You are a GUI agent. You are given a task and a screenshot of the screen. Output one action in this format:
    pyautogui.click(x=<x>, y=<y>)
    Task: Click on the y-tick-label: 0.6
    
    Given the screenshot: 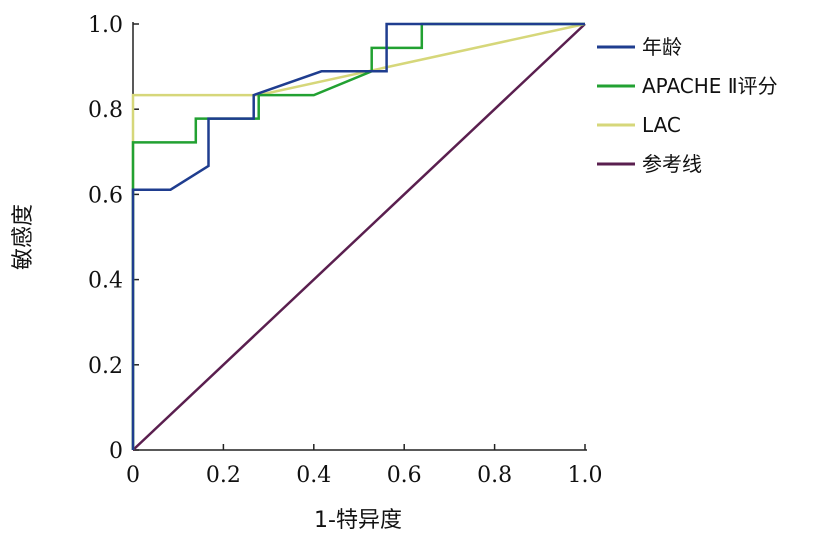 What is the action you would take?
    pyautogui.click(x=105, y=195)
    